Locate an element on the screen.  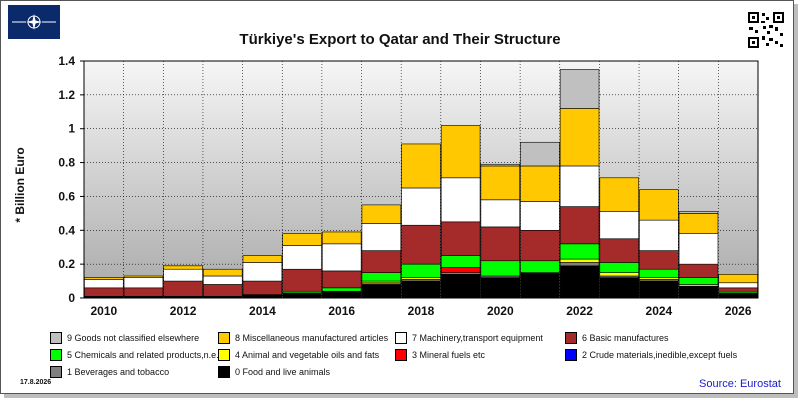
legend-entry: 7 Machinery,transport equipment is located at coordinates (477, 338).